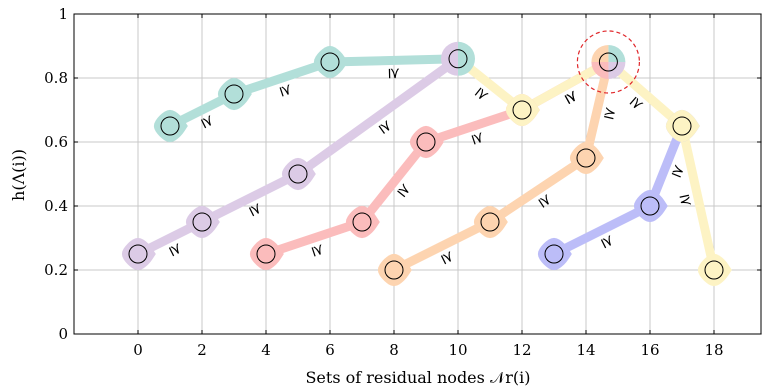 This screenshot has height=388, width=762. What do you see at coordinates (713, 350) in the screenshot?
I see `x-tick-label: 18` at bounding box center [713, 350].